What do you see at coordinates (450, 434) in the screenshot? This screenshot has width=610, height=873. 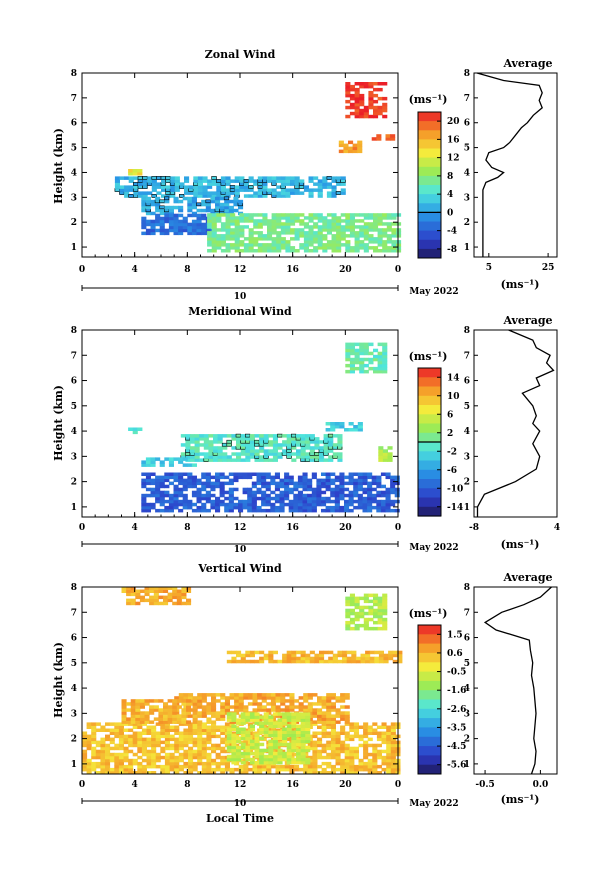 I see `colorbar-tick-label: 2` at bounding box center [450, 434].